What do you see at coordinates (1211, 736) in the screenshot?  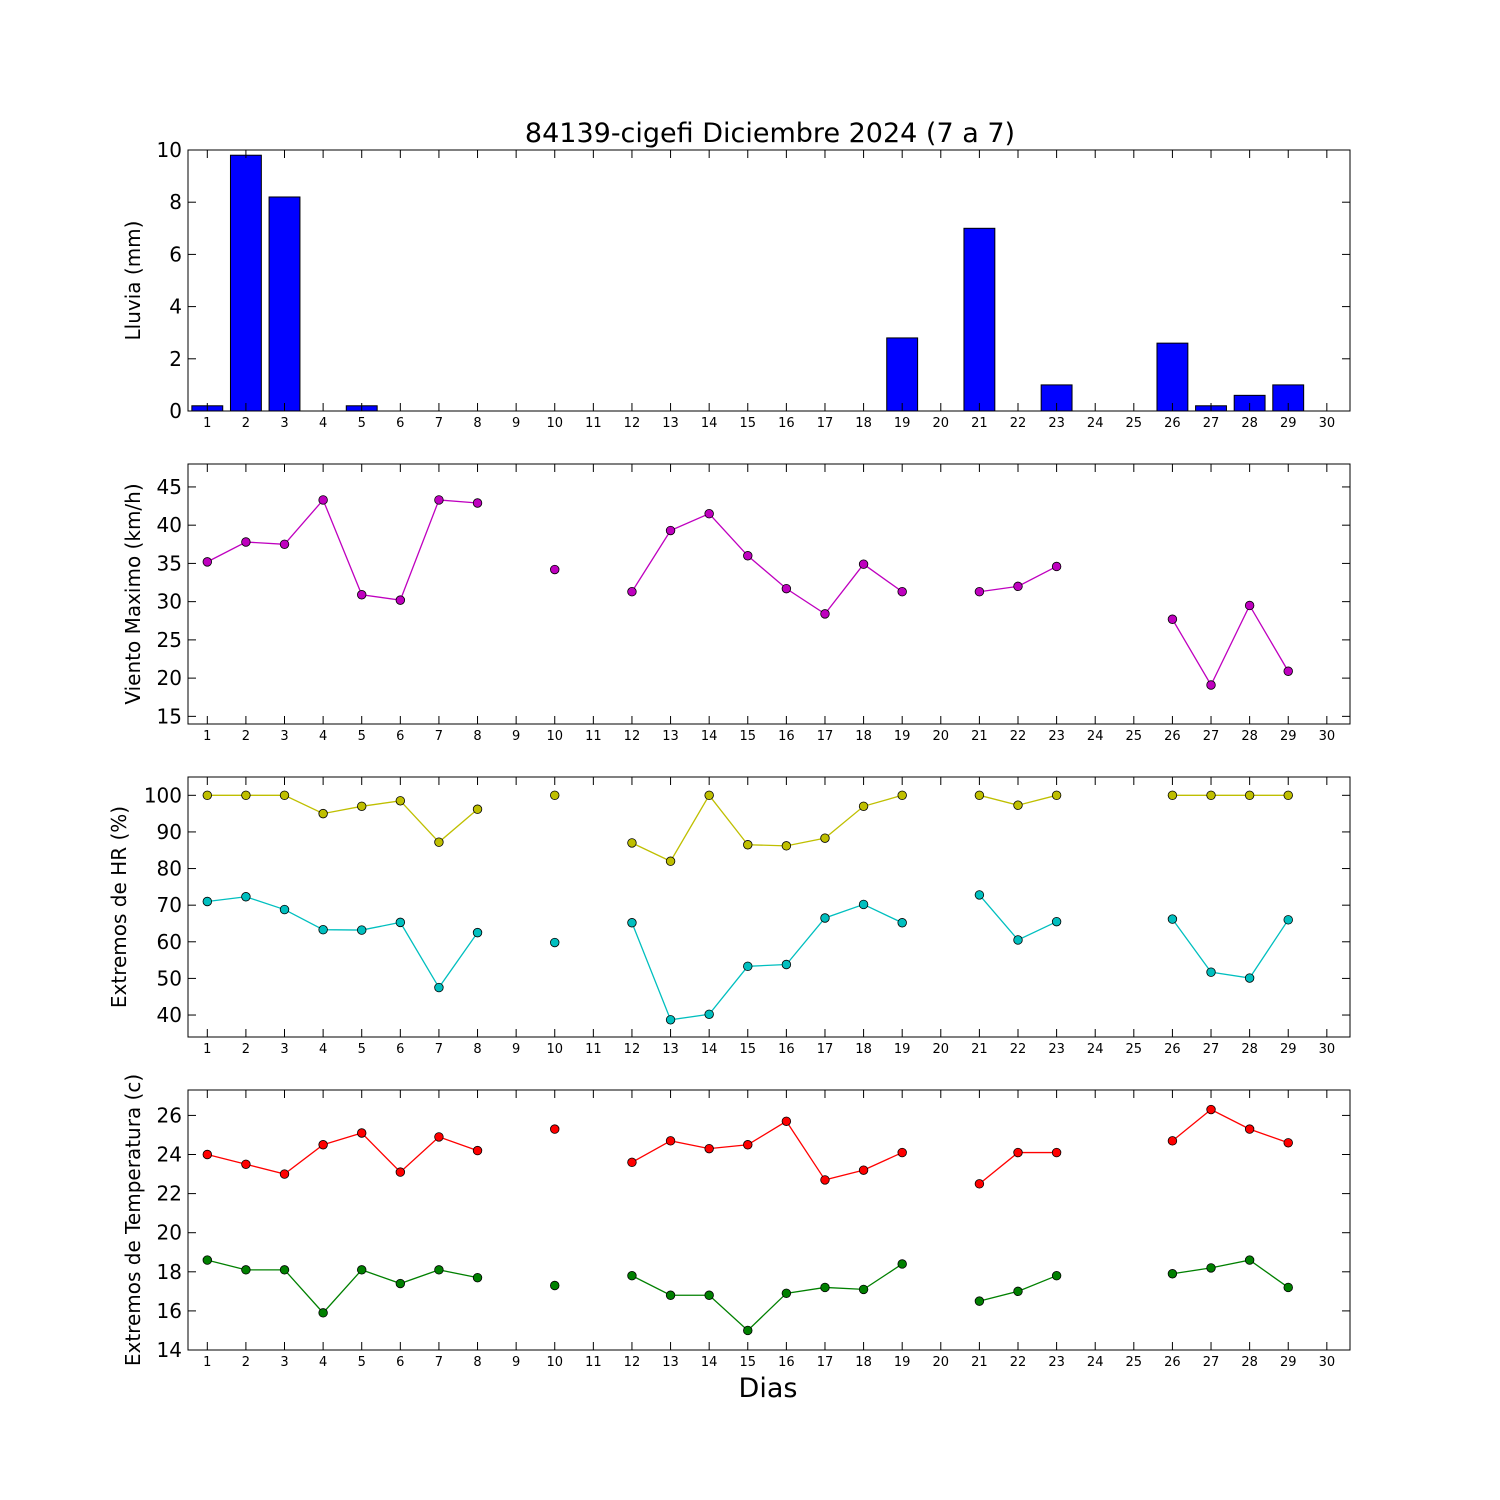 I see `viento-xtick-label: 27` at bounding box center [1211, 736].